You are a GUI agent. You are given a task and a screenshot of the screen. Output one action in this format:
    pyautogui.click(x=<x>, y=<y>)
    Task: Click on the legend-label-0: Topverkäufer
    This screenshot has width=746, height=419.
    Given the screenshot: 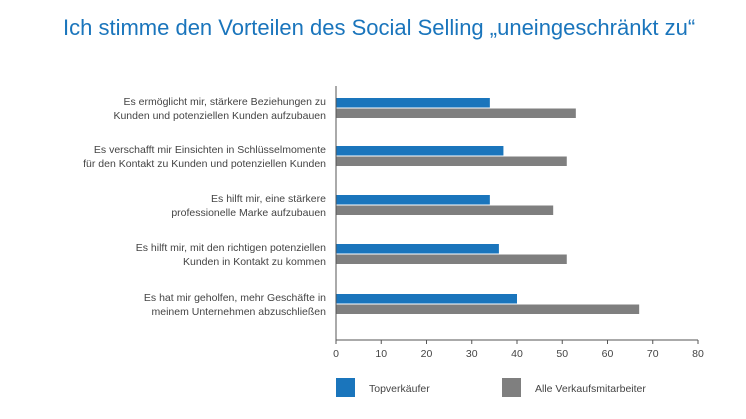 What is the action you would take?
    pyautogui.click(x=399, y=389)
    